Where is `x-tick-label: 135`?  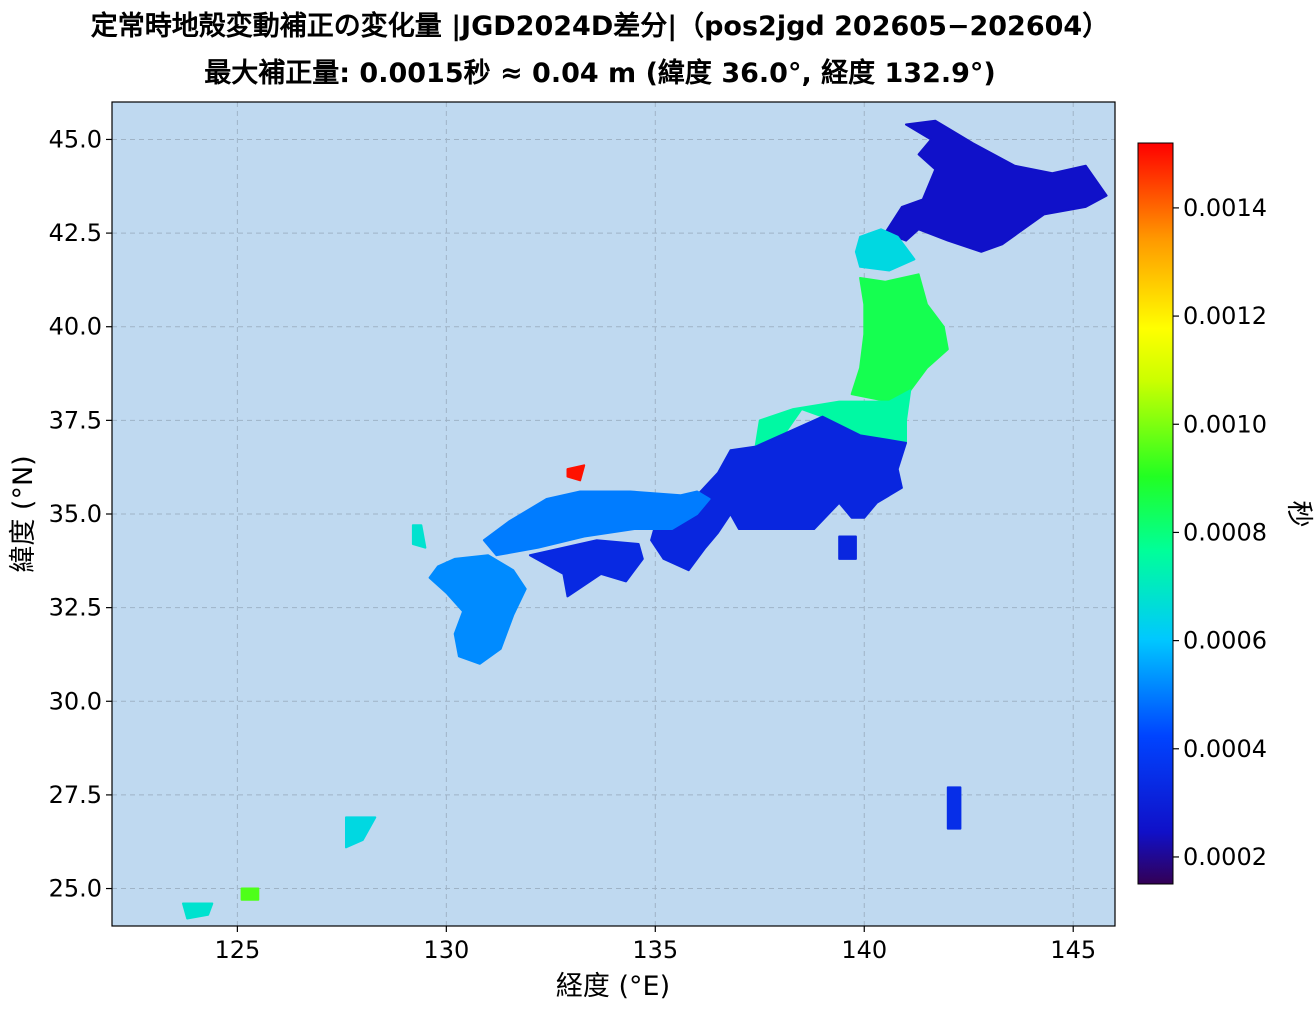
x-tick-label: 135 is located at coordinates (655, 950).